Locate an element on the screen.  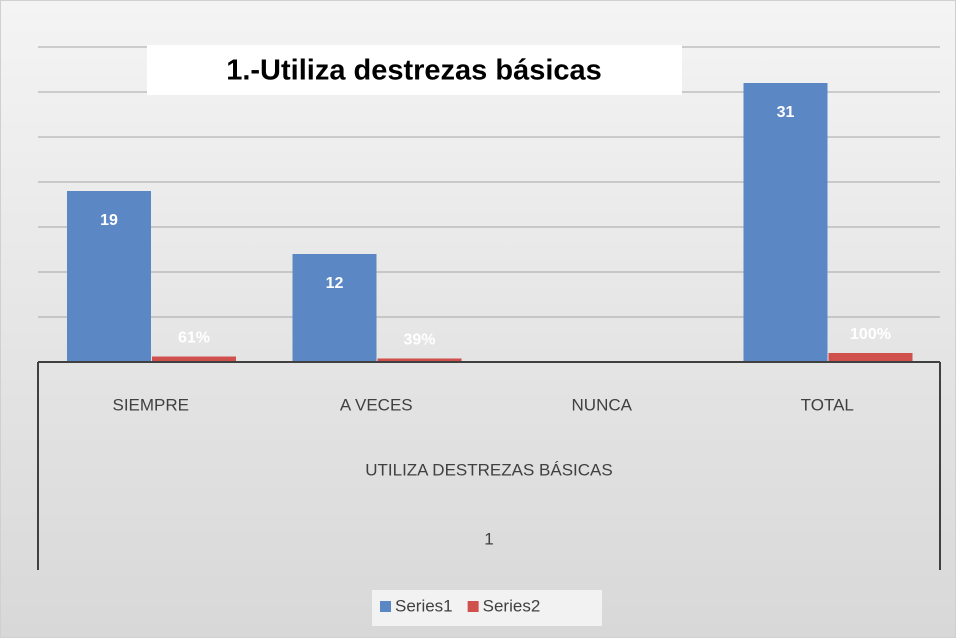
title-box is located at coordinates (414, 70).